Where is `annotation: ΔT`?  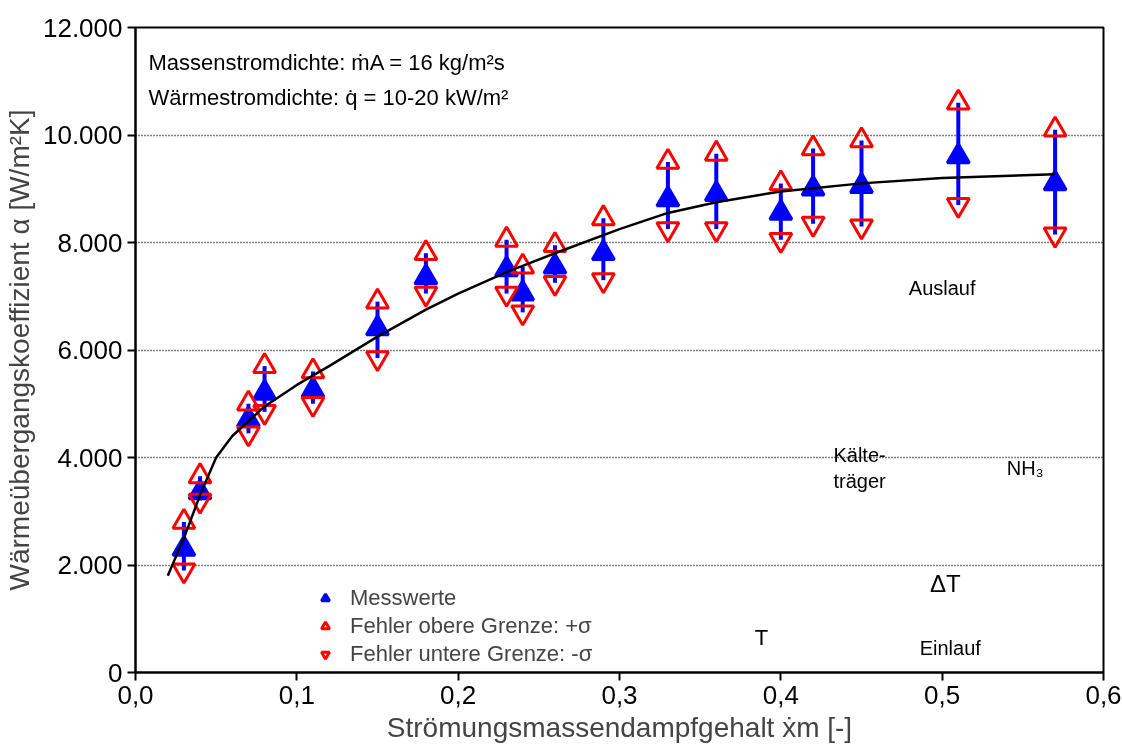 annotation: ΔT is located at coordinates (946, 584).